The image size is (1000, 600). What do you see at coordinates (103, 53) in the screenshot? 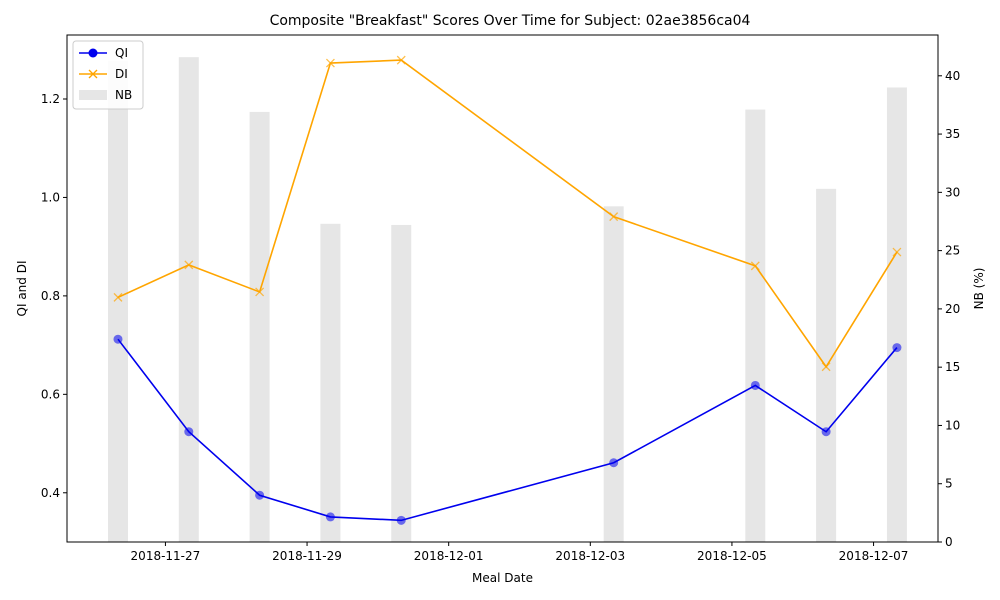
I see `legend-item-qi: QI` at bounding box center [103, 53].